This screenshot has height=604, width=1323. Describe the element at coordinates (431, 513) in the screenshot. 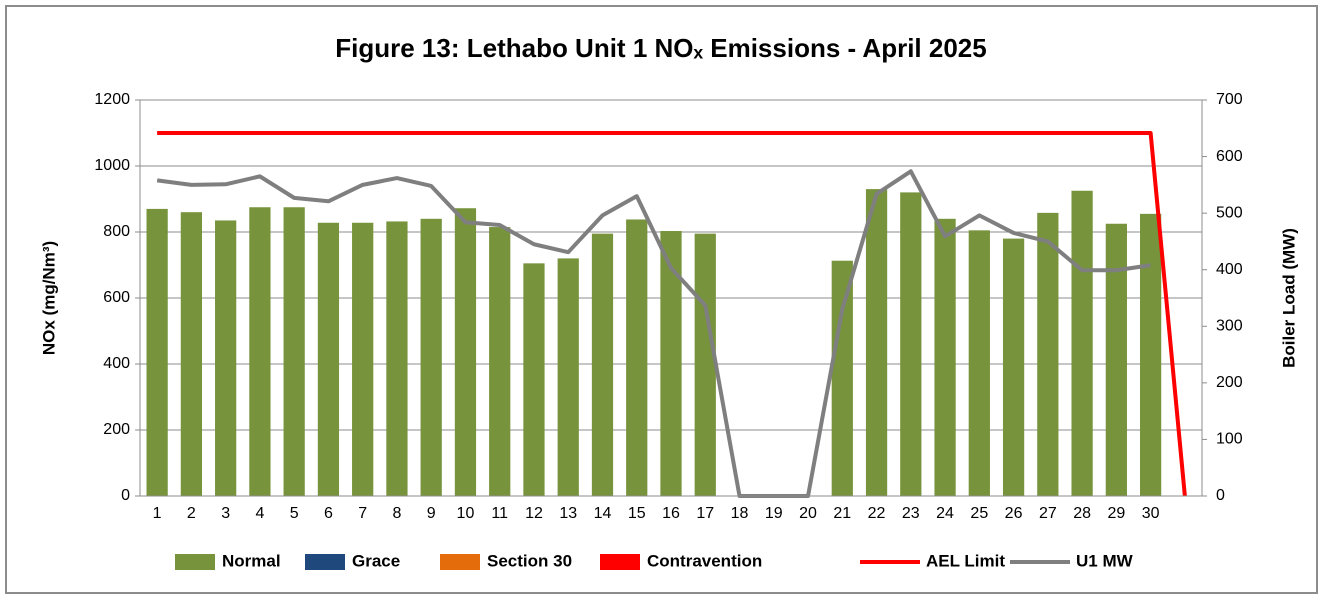

I see `x-tick-label: 9` at that location.